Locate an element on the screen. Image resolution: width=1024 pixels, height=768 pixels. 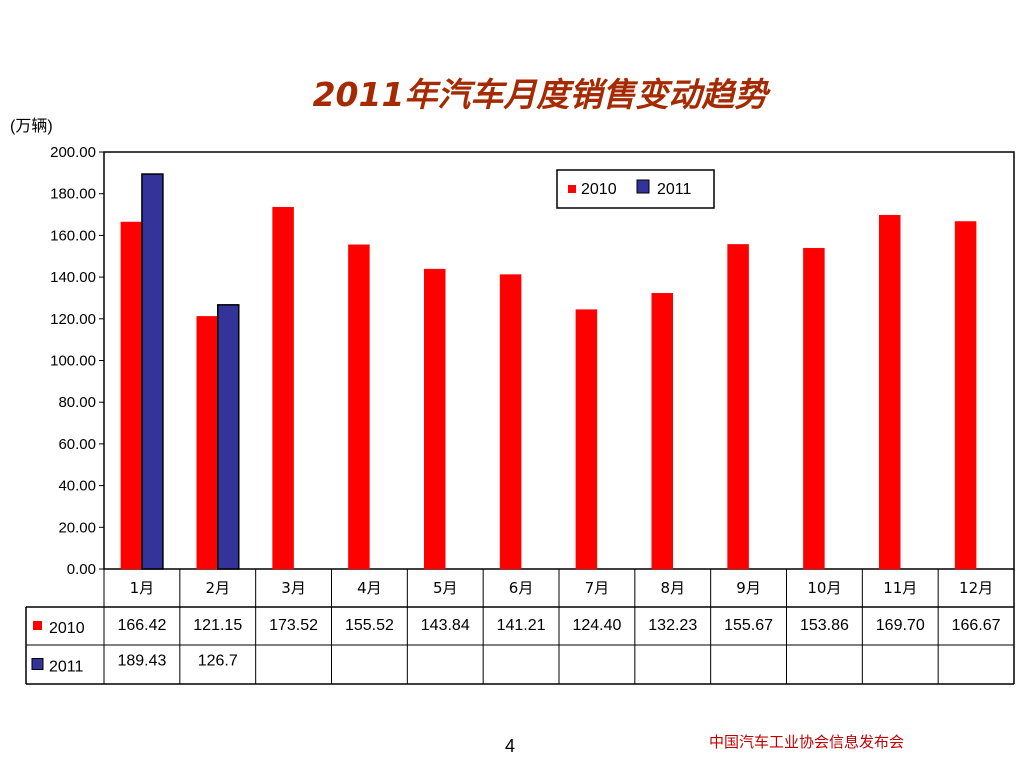
y-tick-label: 40.00 is located at coordinates (77, 486).